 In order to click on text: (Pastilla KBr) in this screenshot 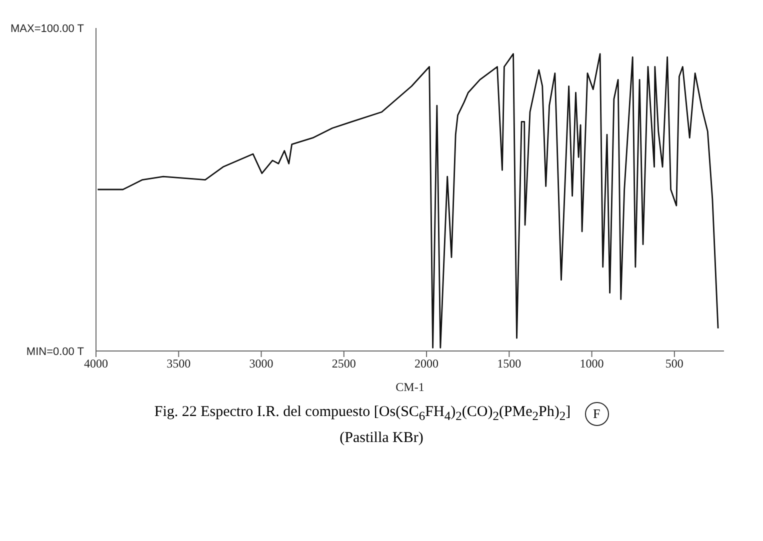, I will do `click(381, 438)`.